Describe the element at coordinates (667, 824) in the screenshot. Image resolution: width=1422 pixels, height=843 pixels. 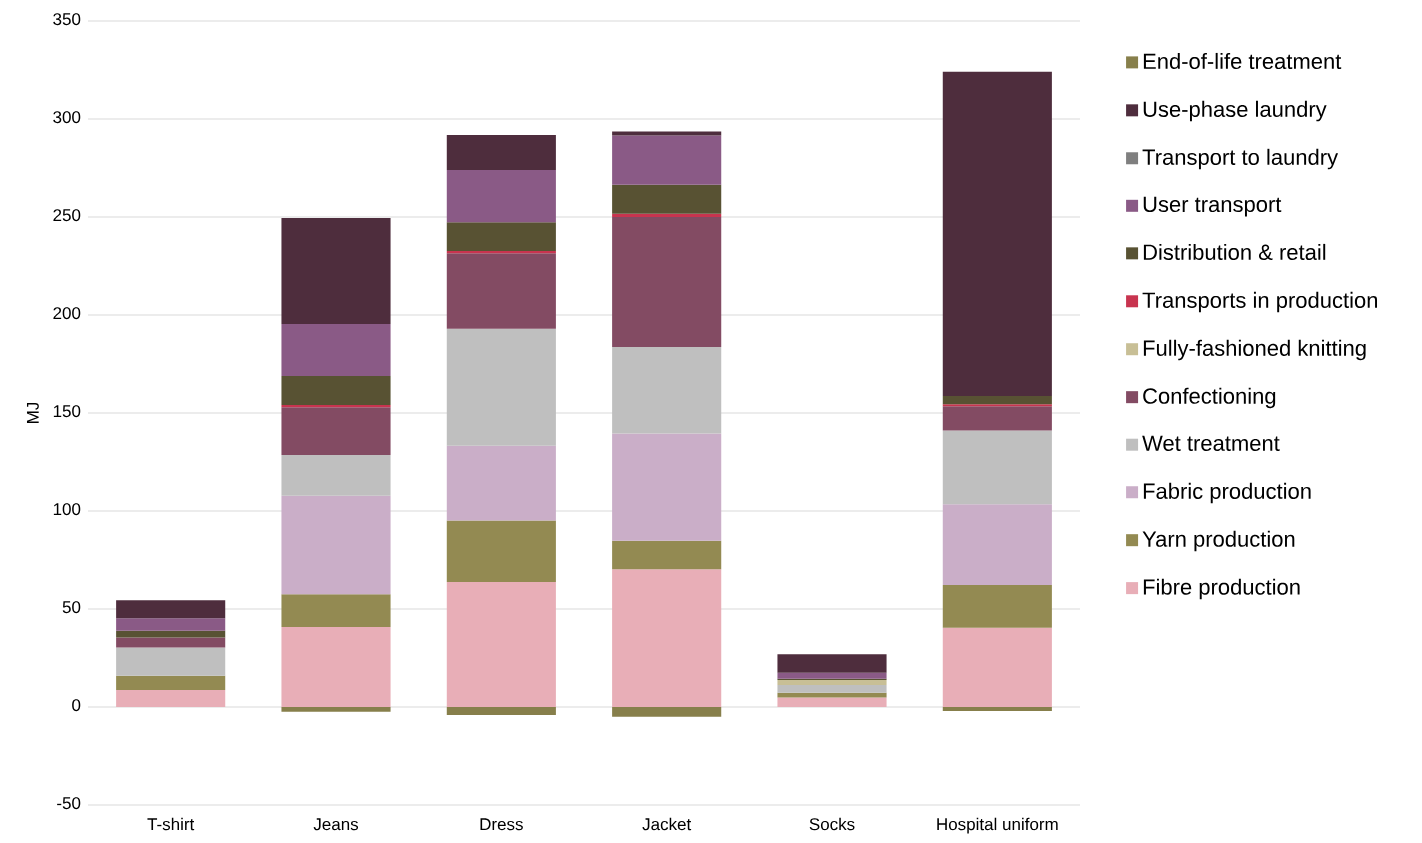
I see `x-tick-label: Jacket` at that location.